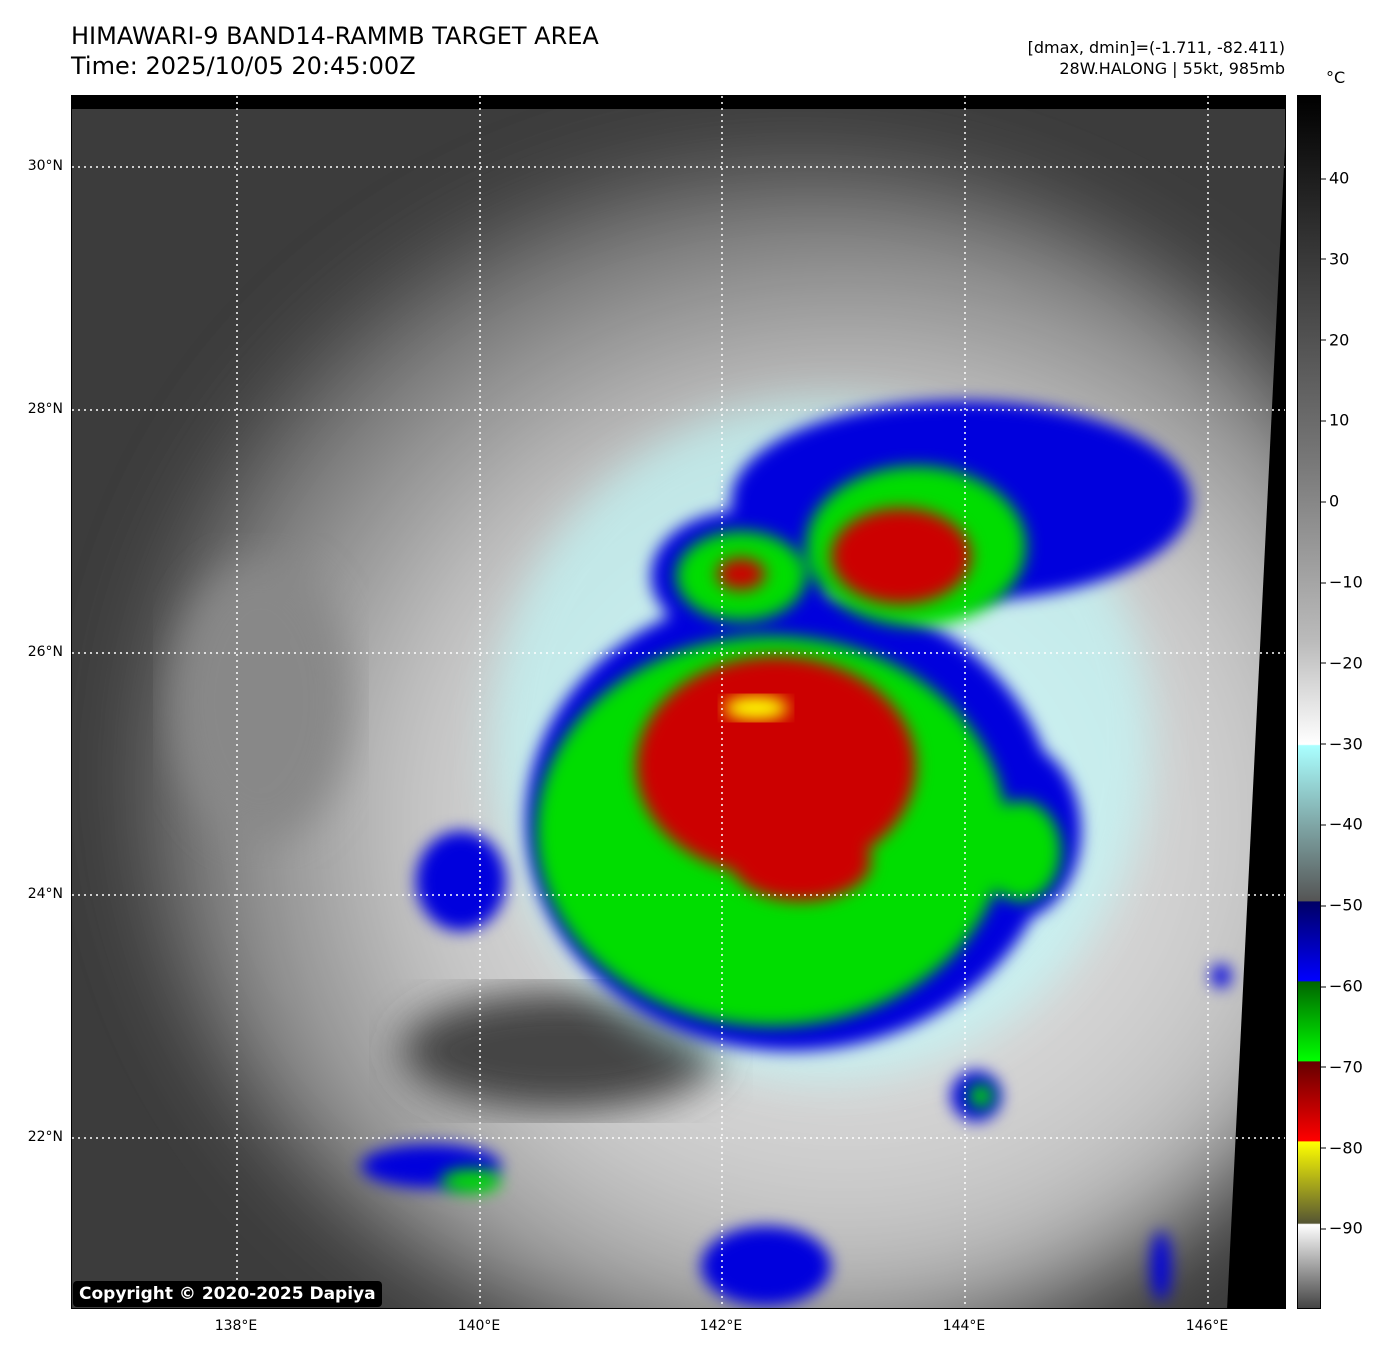 Image resolution: width=1390 pixels, height=1359 pixels. I want to click on lon-label: 142°E, so click(721, 1326).